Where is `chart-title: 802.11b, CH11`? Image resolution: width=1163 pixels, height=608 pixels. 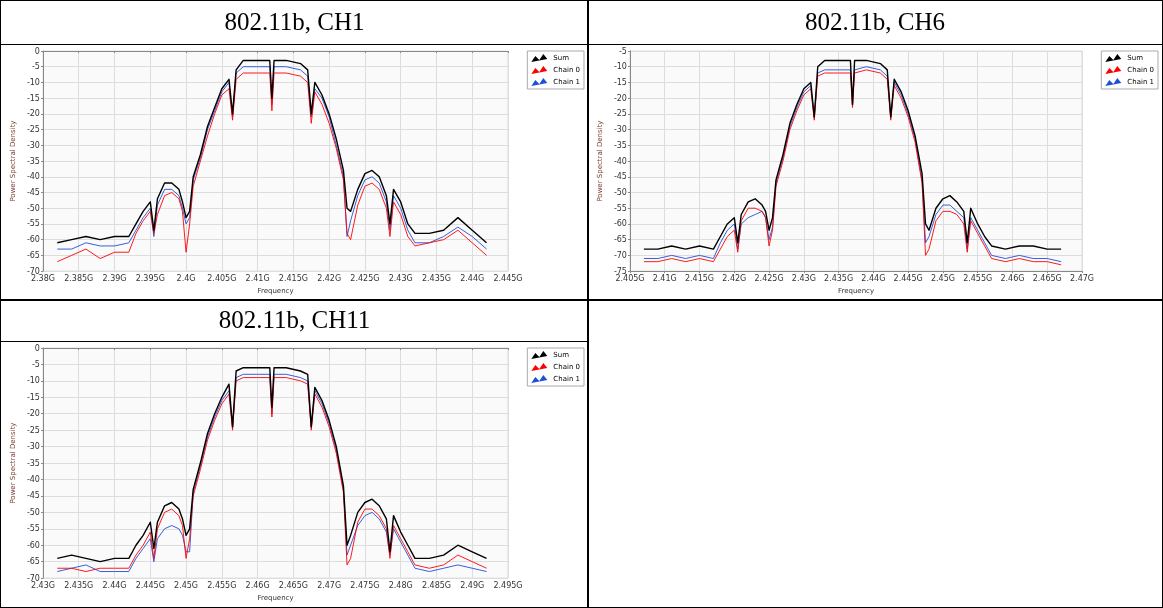 chart-title: 802.11b, CH11 is located at coordinates (294, 321).